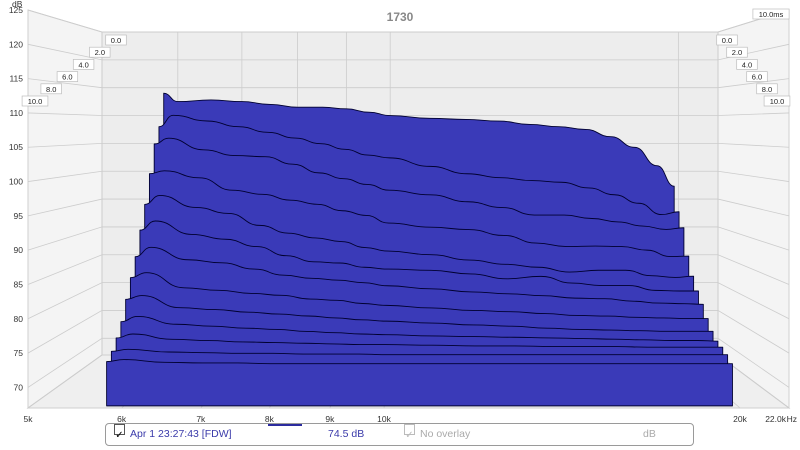  Describe the element at coordinates (285, 425) in the screenshot. I see `series-line-swatch` at that location.